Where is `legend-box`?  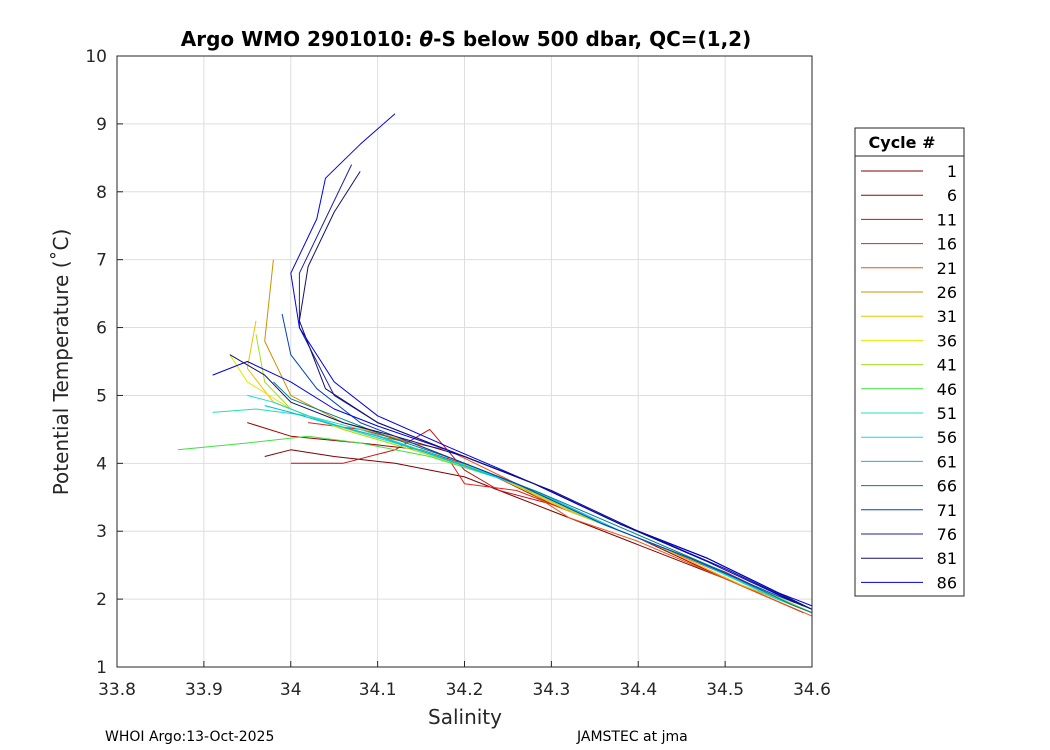
legend-box is located at coordinates (909, 362).